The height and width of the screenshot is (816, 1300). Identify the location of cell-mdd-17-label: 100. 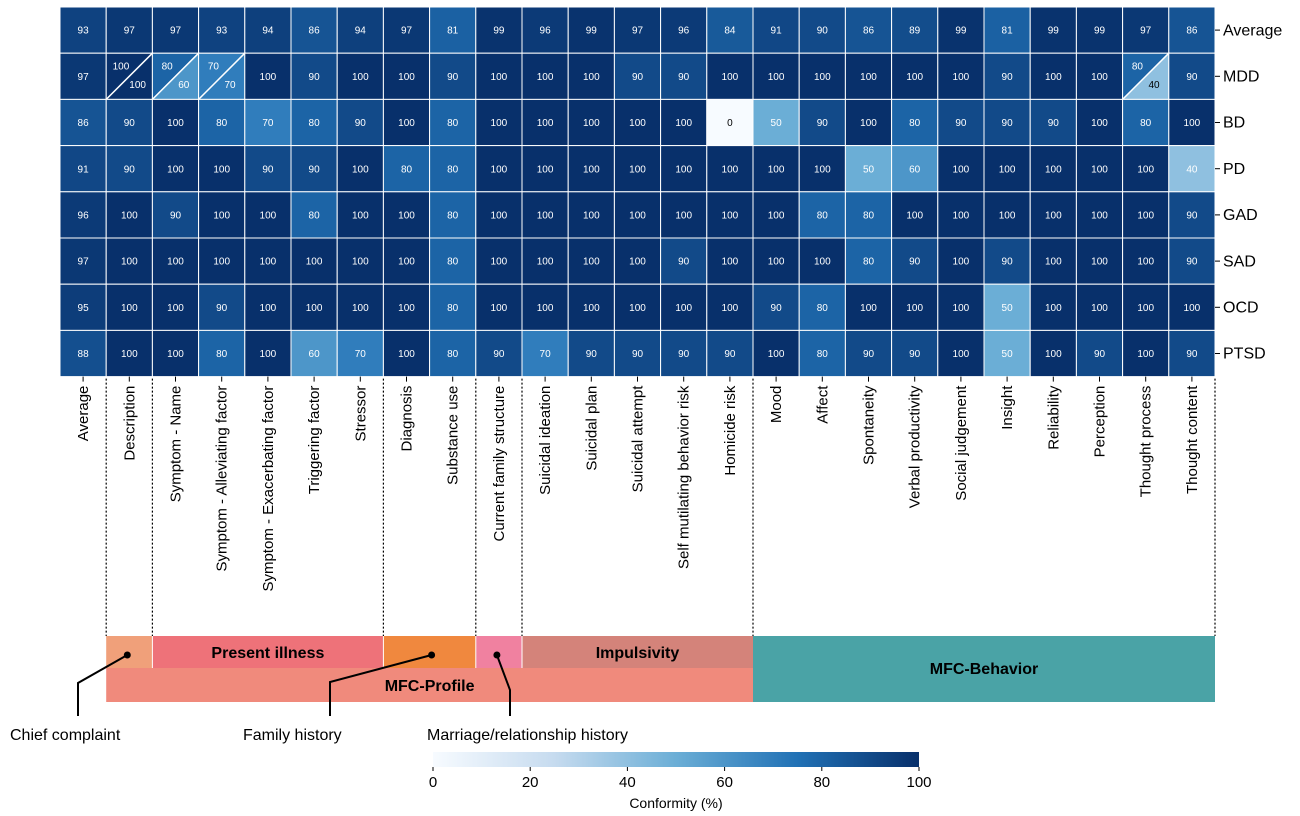
(868, 77).